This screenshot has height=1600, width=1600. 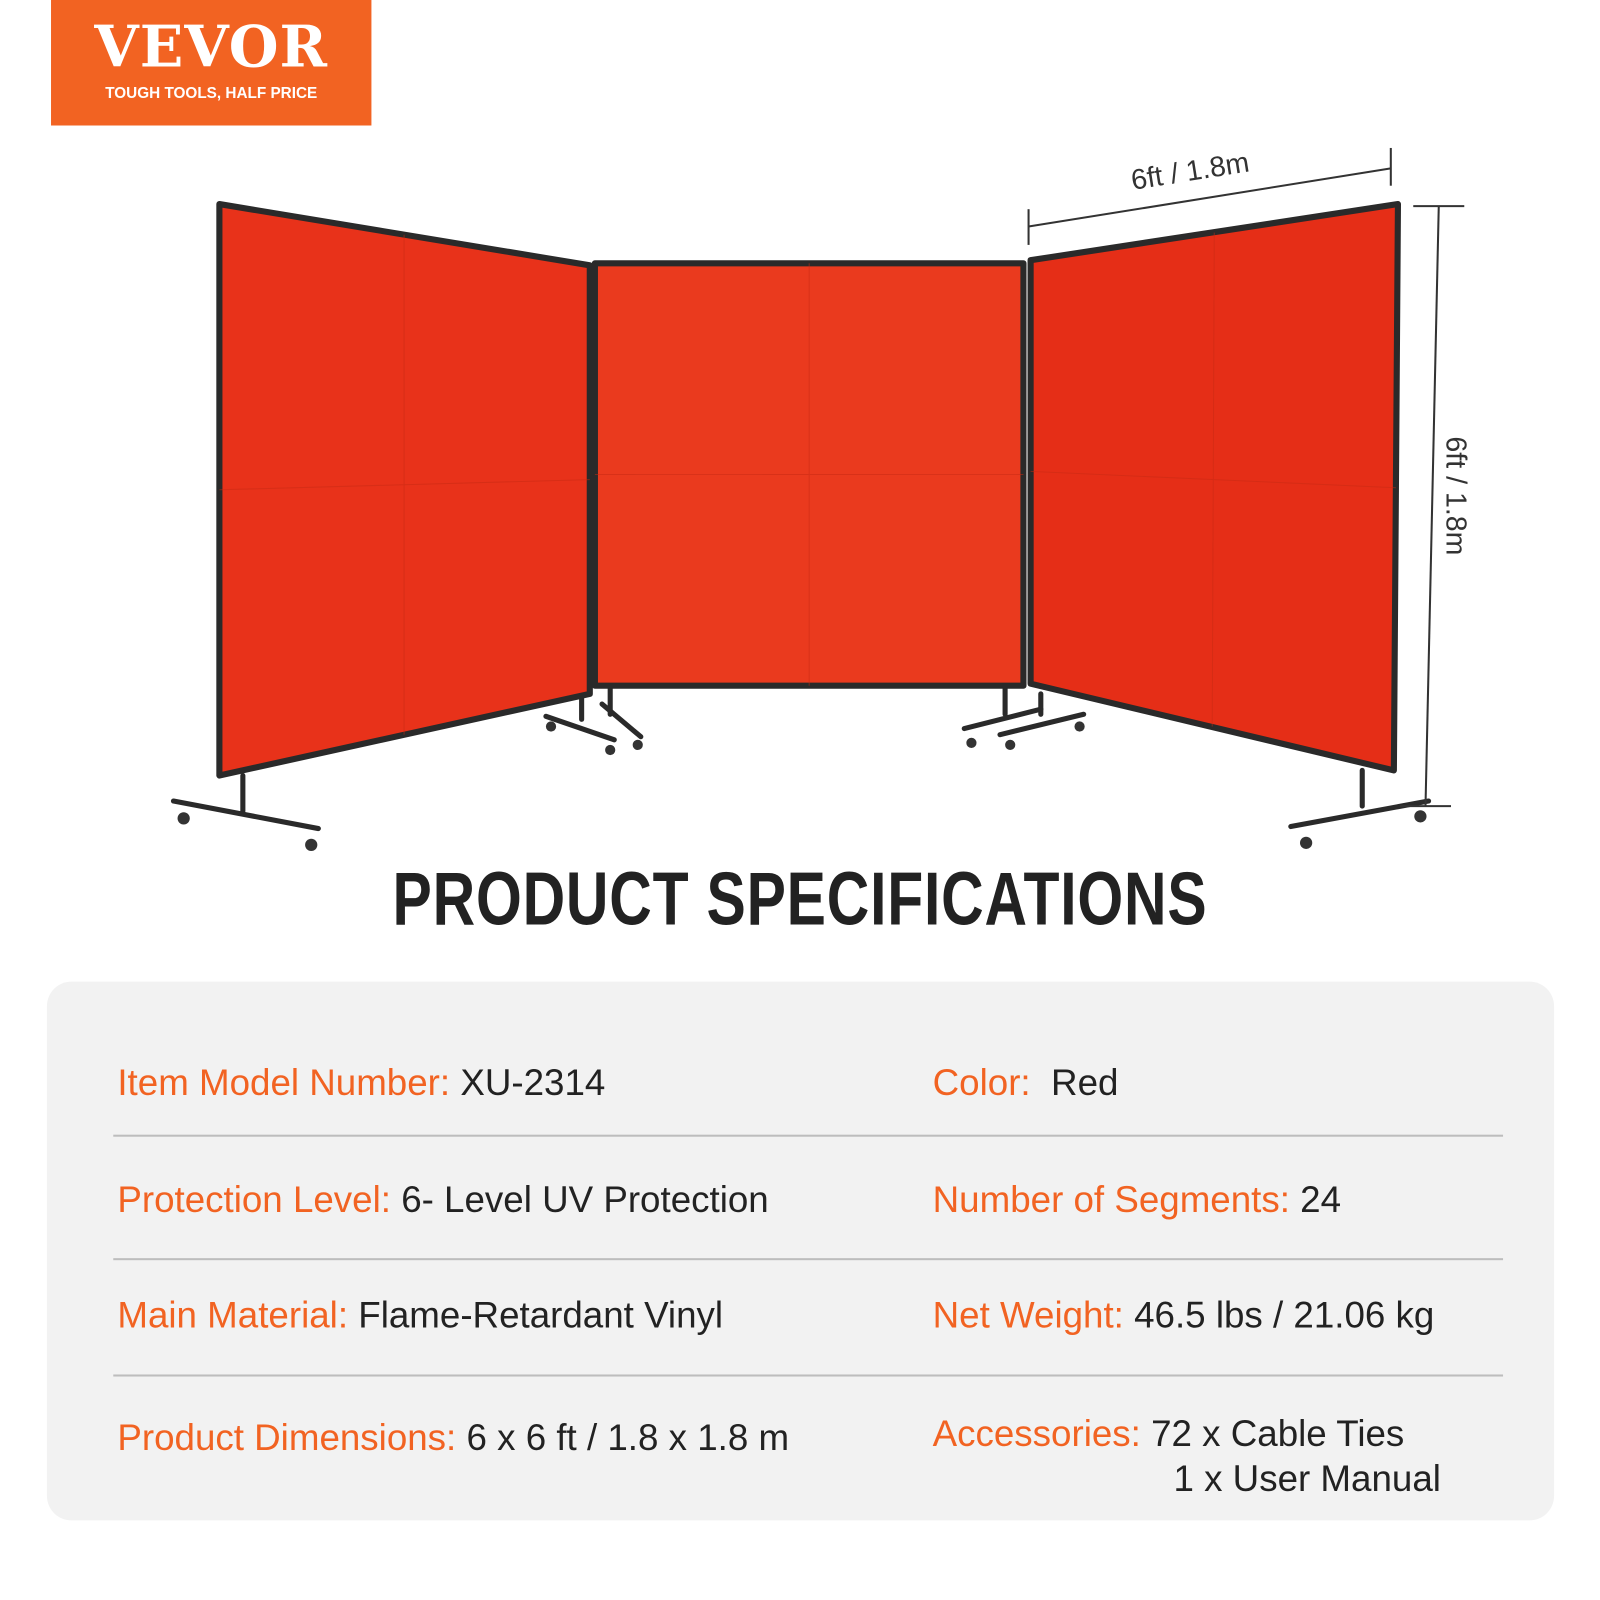 I want to click on spec-label: Item Model Number:, so click(x=284, y=1082).